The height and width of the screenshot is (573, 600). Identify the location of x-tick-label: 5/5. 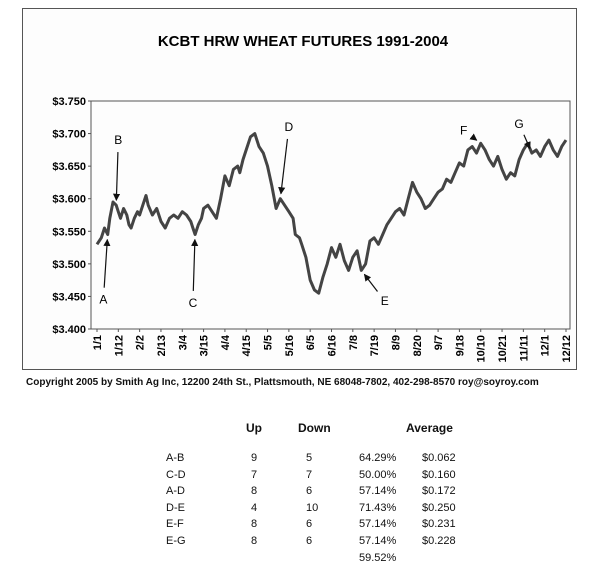
(269, 342).